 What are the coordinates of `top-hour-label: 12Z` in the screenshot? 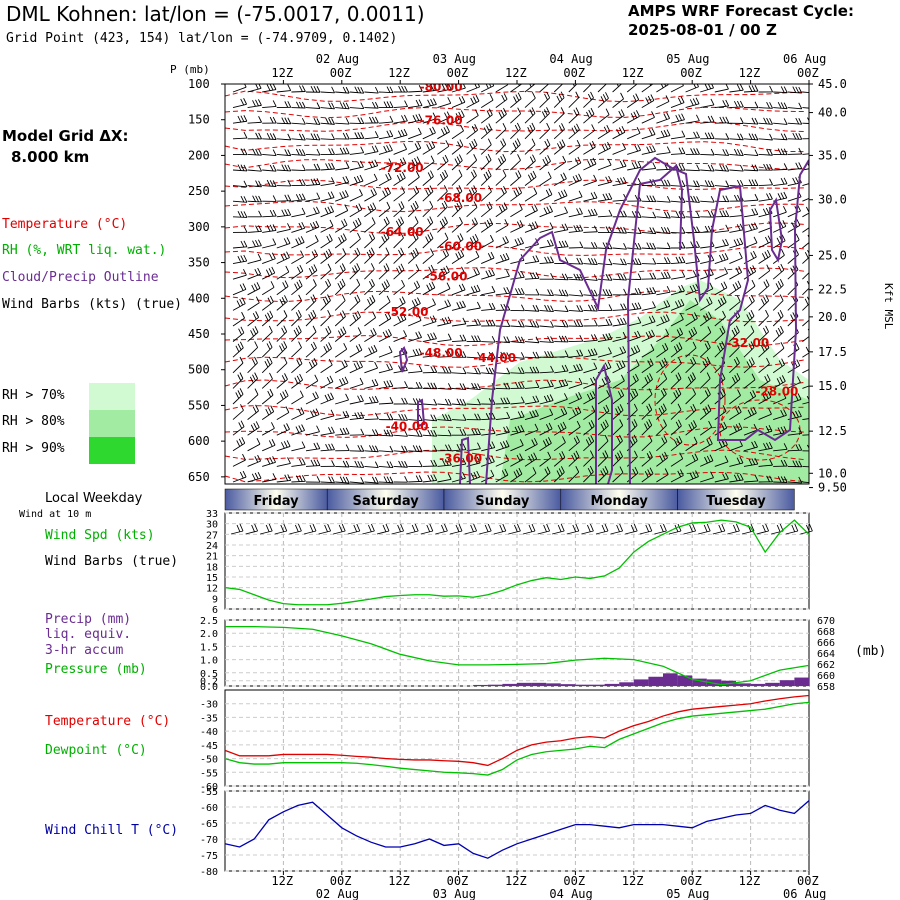 It's located at (399, 73).